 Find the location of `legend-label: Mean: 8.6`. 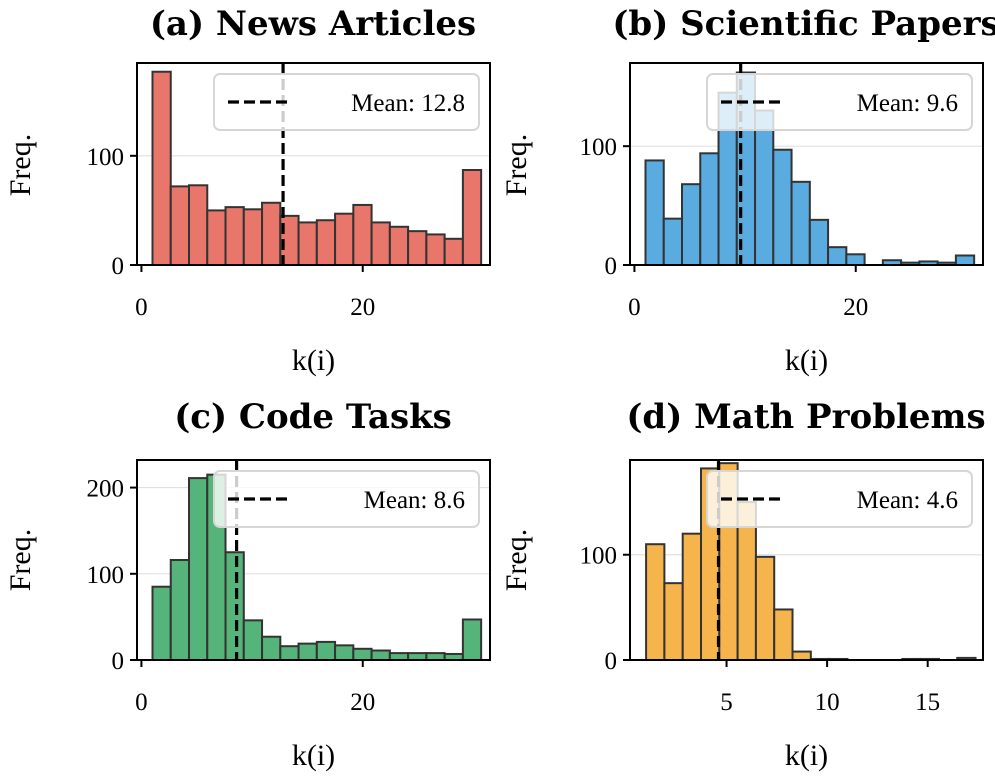

legend-label: Mean: 8.6 is located at coordinates (414, 500).